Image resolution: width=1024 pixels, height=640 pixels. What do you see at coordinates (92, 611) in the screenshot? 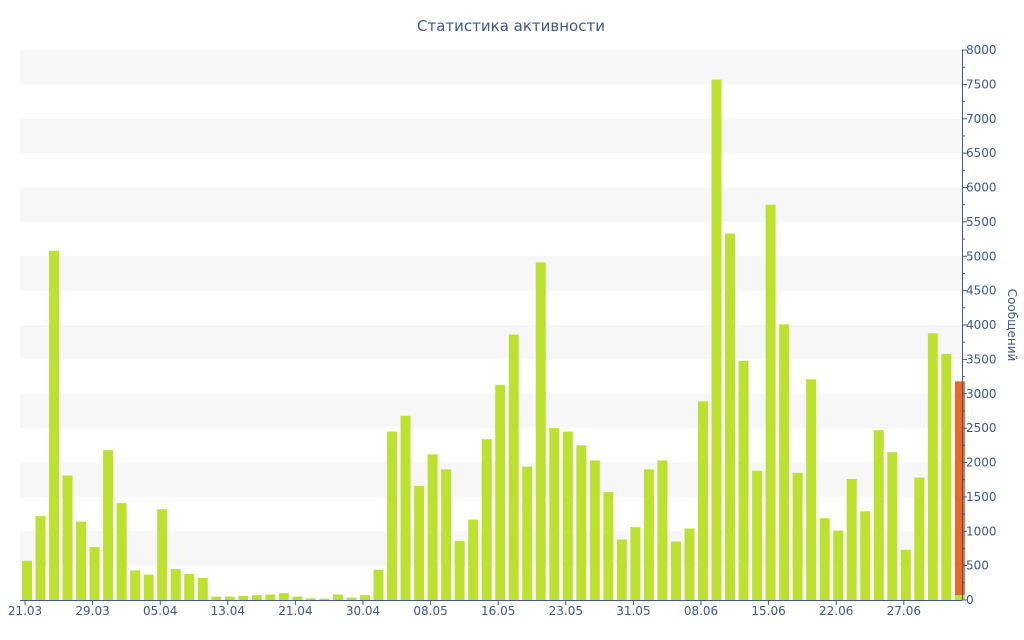
I see `x-tick-label: 29.03` at bounding box center [92, 611].